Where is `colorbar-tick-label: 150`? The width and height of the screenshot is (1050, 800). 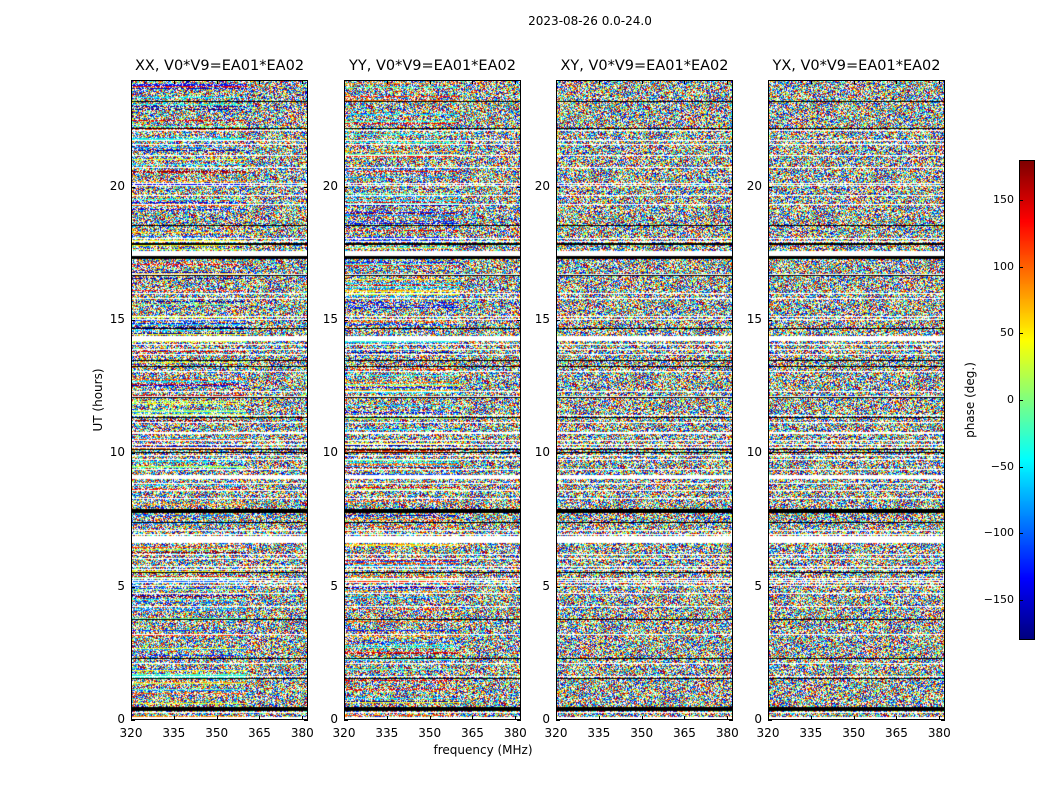
colorbar-tick-label: 150 is located at coordinates (1003, 199).